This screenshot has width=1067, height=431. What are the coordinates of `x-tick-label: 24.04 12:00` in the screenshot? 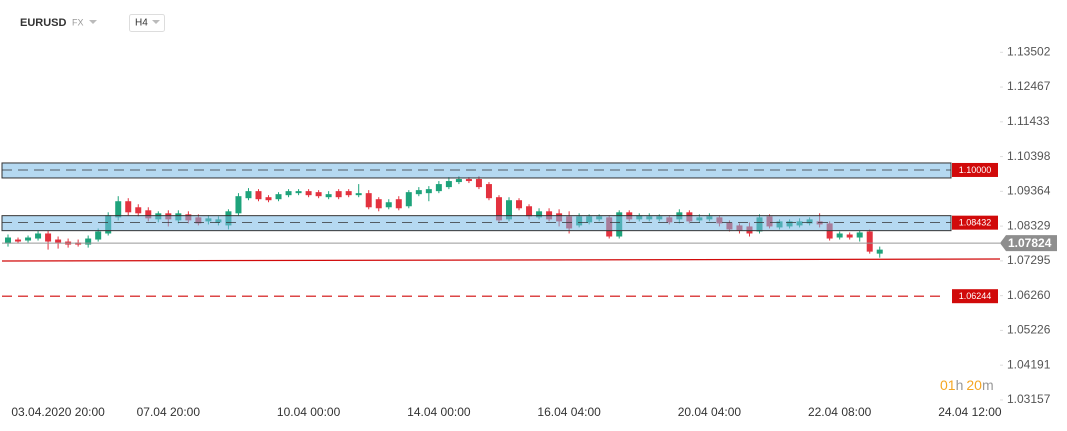 It's located at (970, 412).